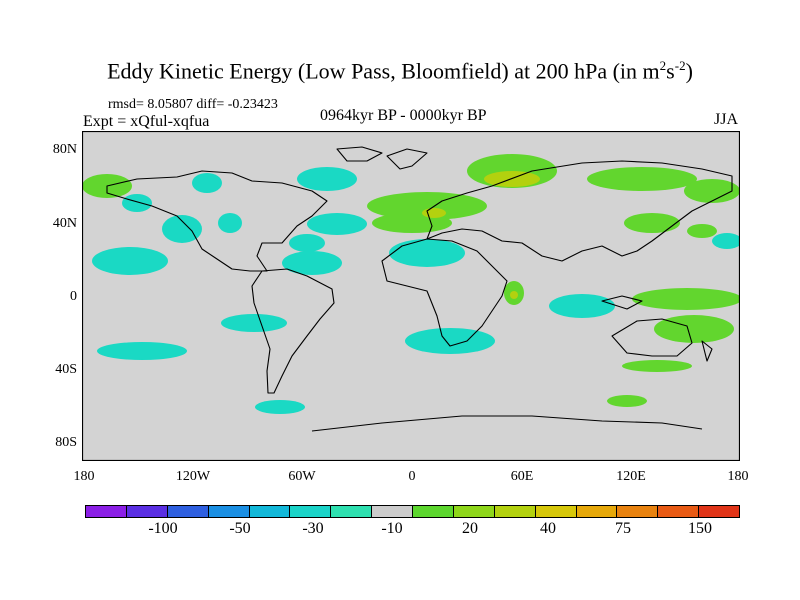 Image resolution: width=800 pixels, height=600 pixels. I want to click on lon-label-120w: 120W, so click(193, 476).